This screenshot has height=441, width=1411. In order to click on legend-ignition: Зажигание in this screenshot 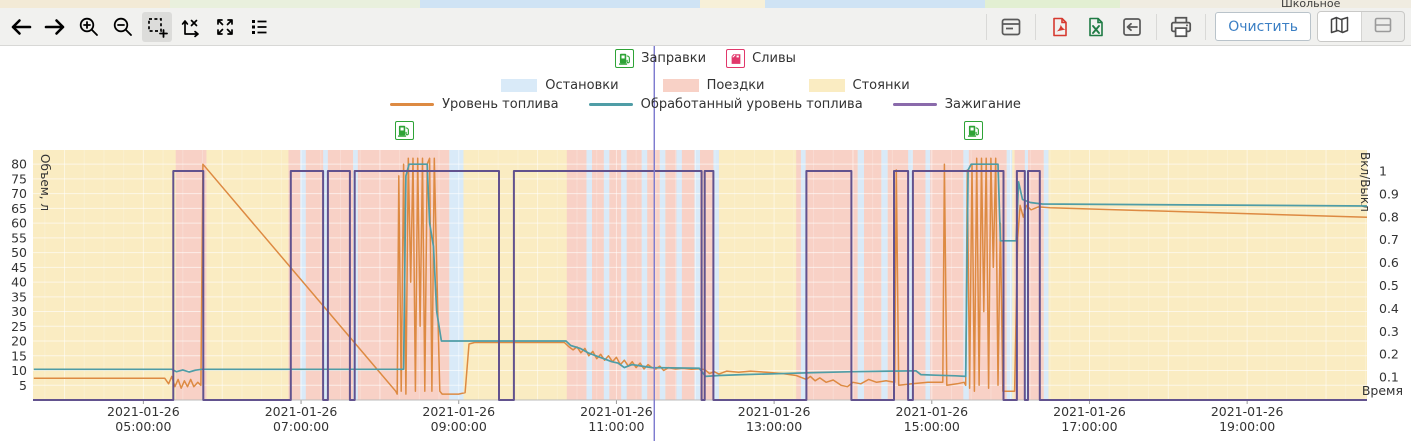, I will do `click(956, 104)`.